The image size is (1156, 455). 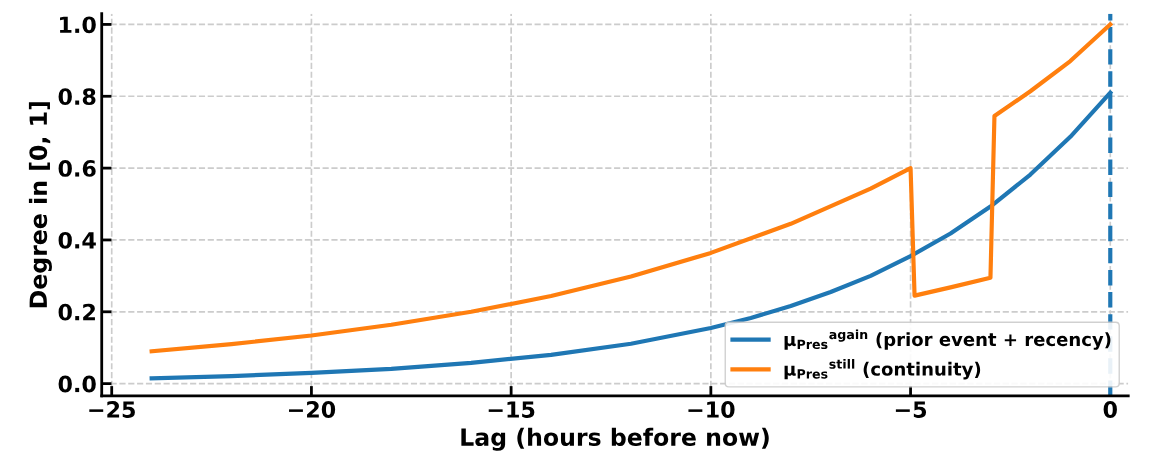 What do you see at coordinates (77, 97) in the screenshot?
I see `y-tick-label: 0.8` at bounding box center [77, 97].